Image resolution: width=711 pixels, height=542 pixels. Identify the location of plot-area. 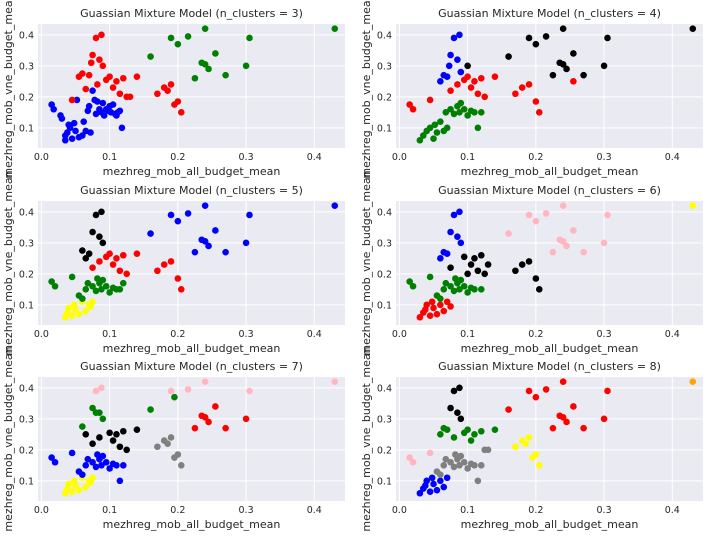
(191, 86).